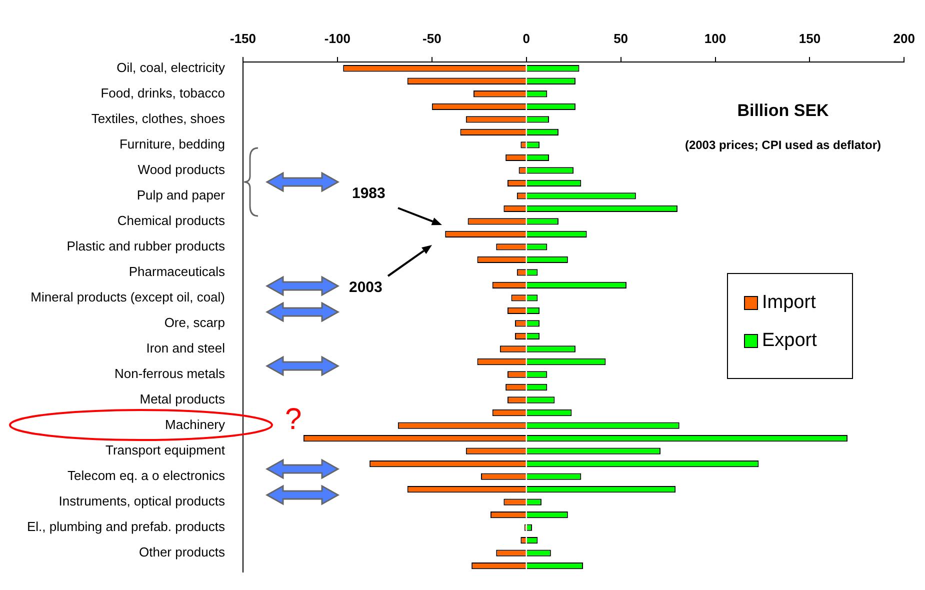 The height and width of the screenshot is (590, 925). I want to click on y-tick-label: Food, drinks, tobacco, so click(162, 92).